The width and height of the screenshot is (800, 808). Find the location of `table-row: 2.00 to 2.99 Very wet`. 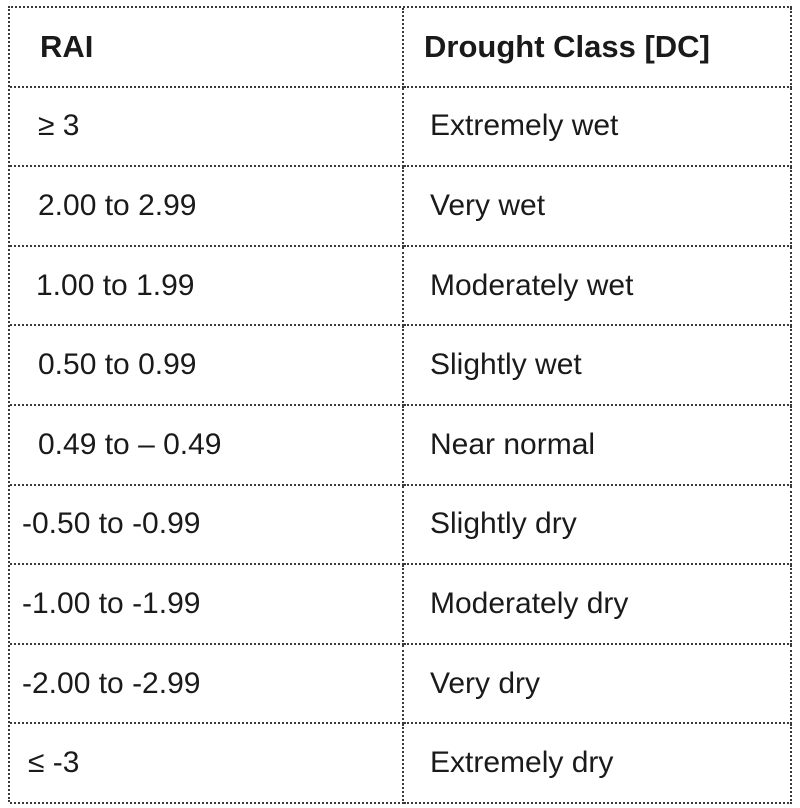

table-row: 2.00 to 2.99 Very wet is located at coordinates (401, 207).